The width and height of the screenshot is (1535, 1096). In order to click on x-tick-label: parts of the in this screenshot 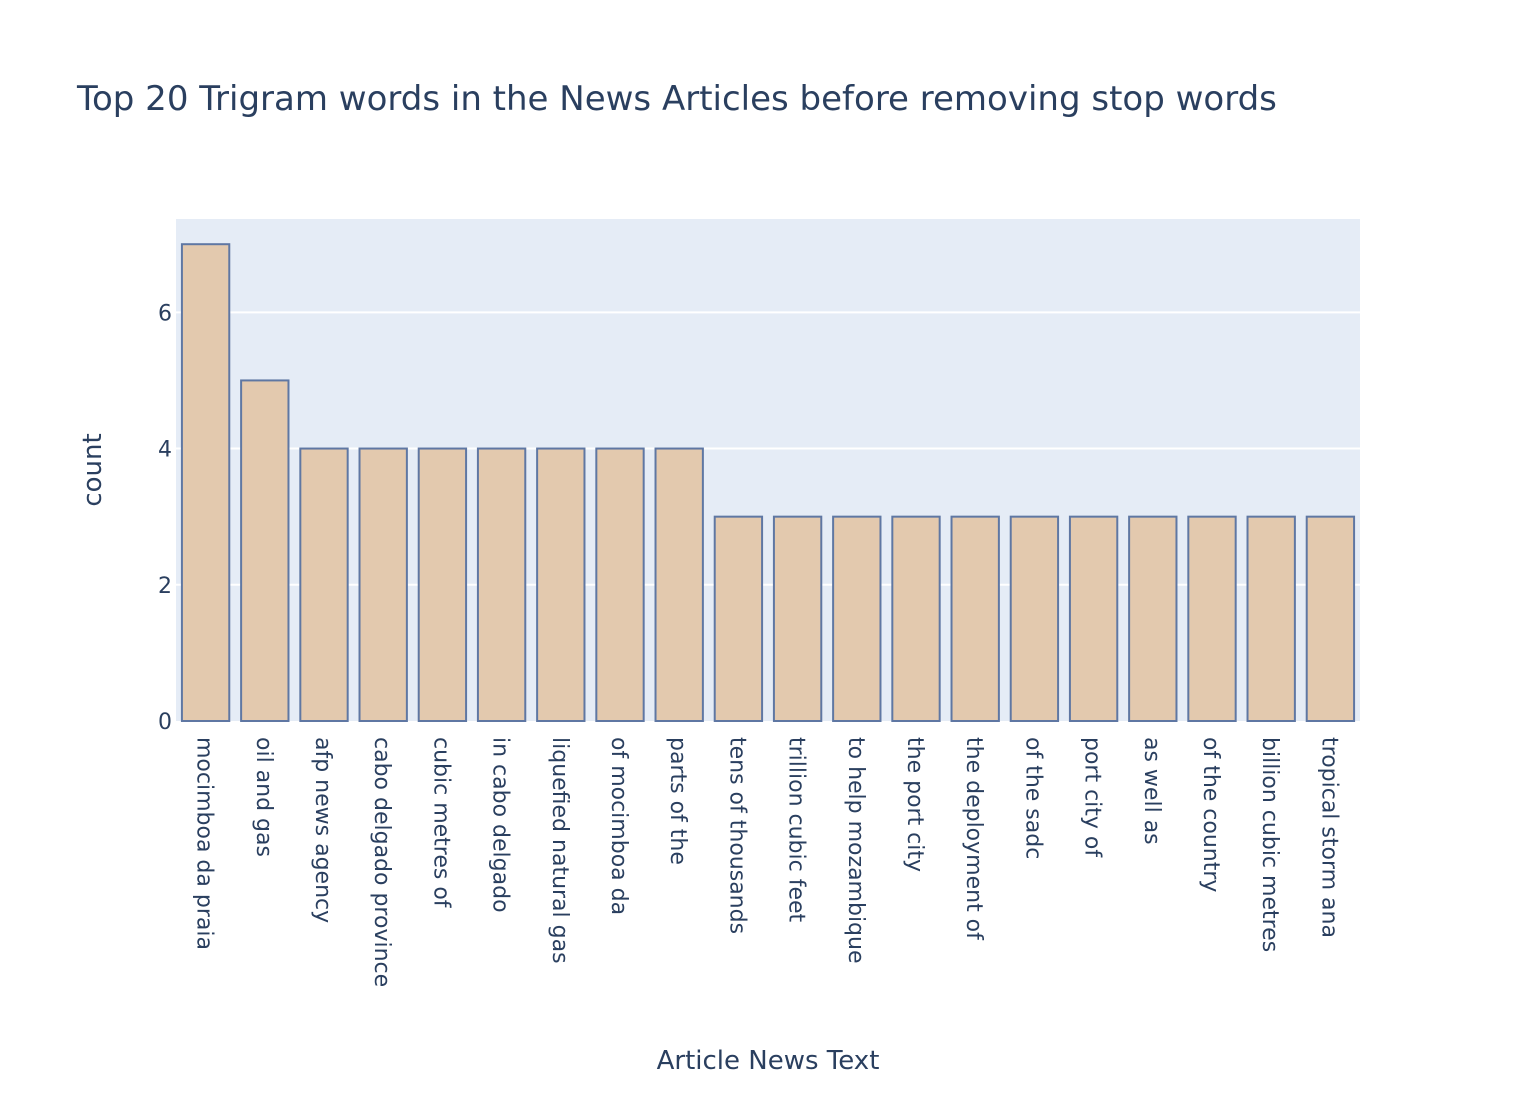, I will do `click(677, 801)`.